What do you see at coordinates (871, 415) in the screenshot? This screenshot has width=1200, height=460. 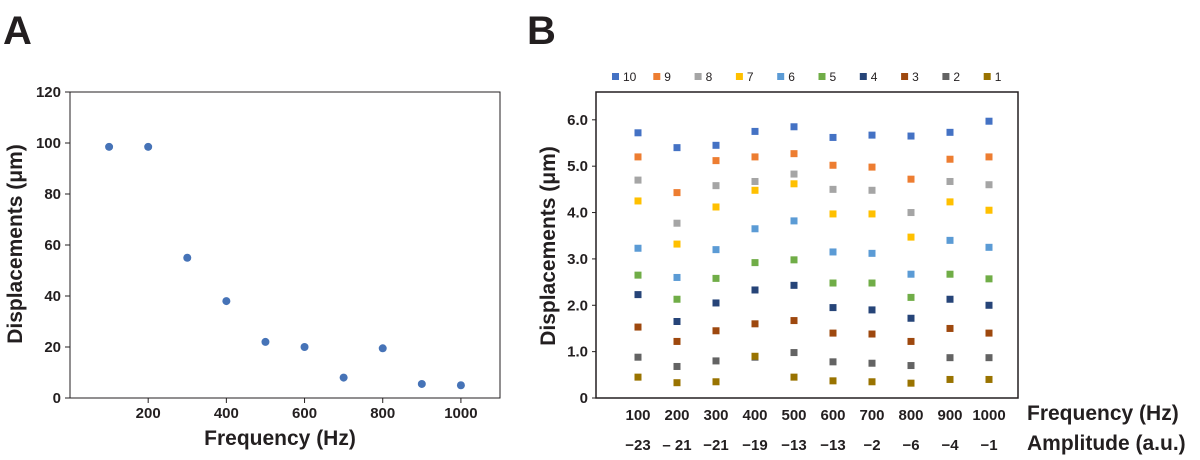 I see `chart-b-xtick-label: 700` at bounding box center [871, 415].